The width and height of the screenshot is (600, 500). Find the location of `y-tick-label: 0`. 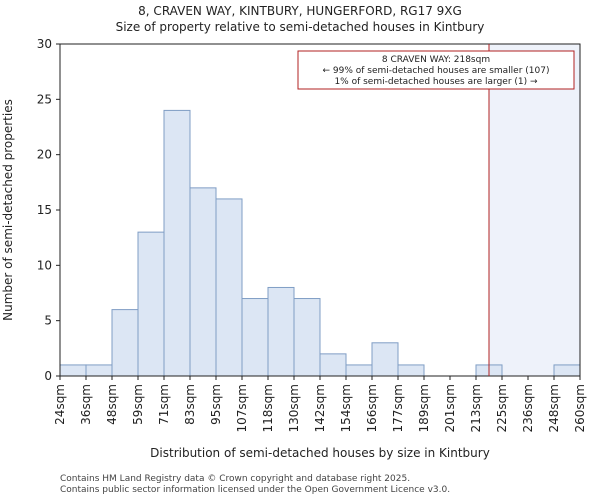

y-tick-label: 0 is located at coordinates (48, 376).